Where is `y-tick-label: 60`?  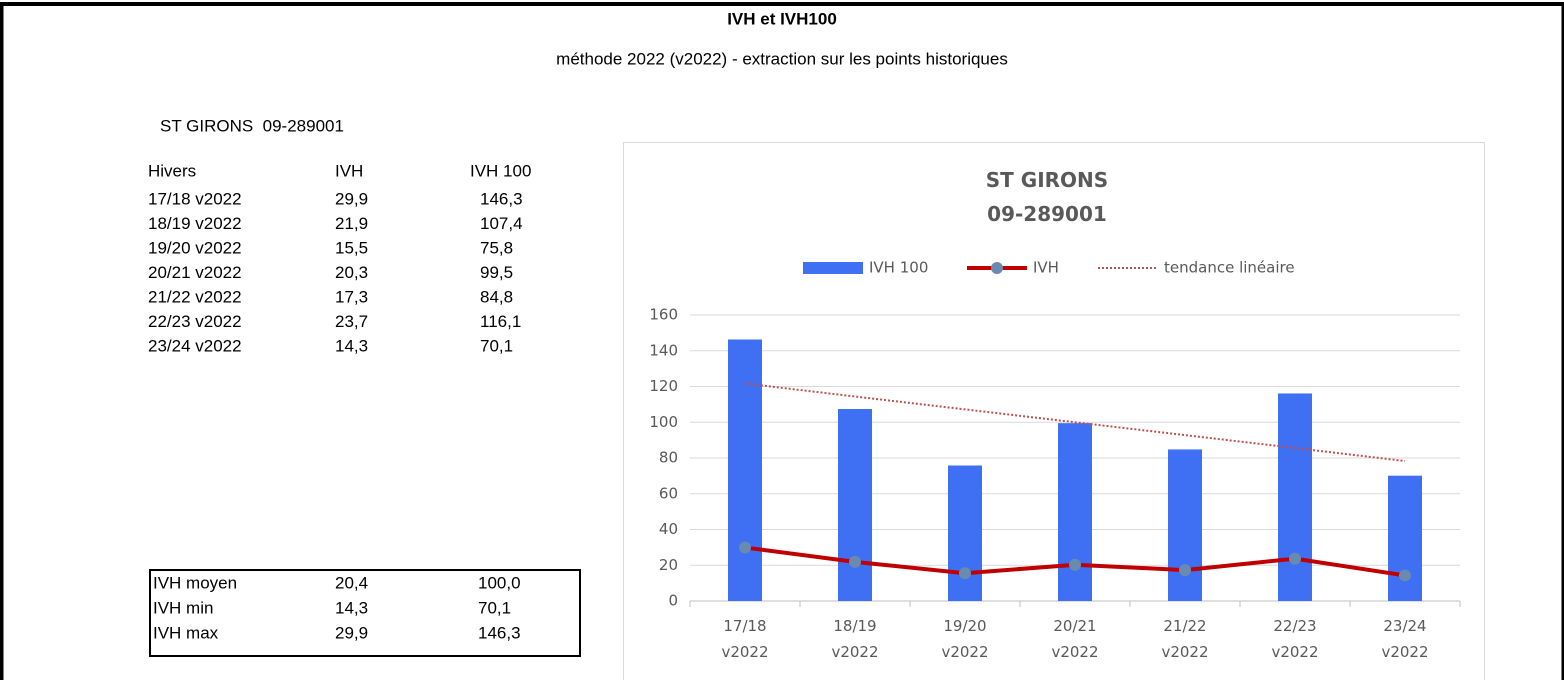 y-tick-label: 60 is located at coordinates (668, 493).